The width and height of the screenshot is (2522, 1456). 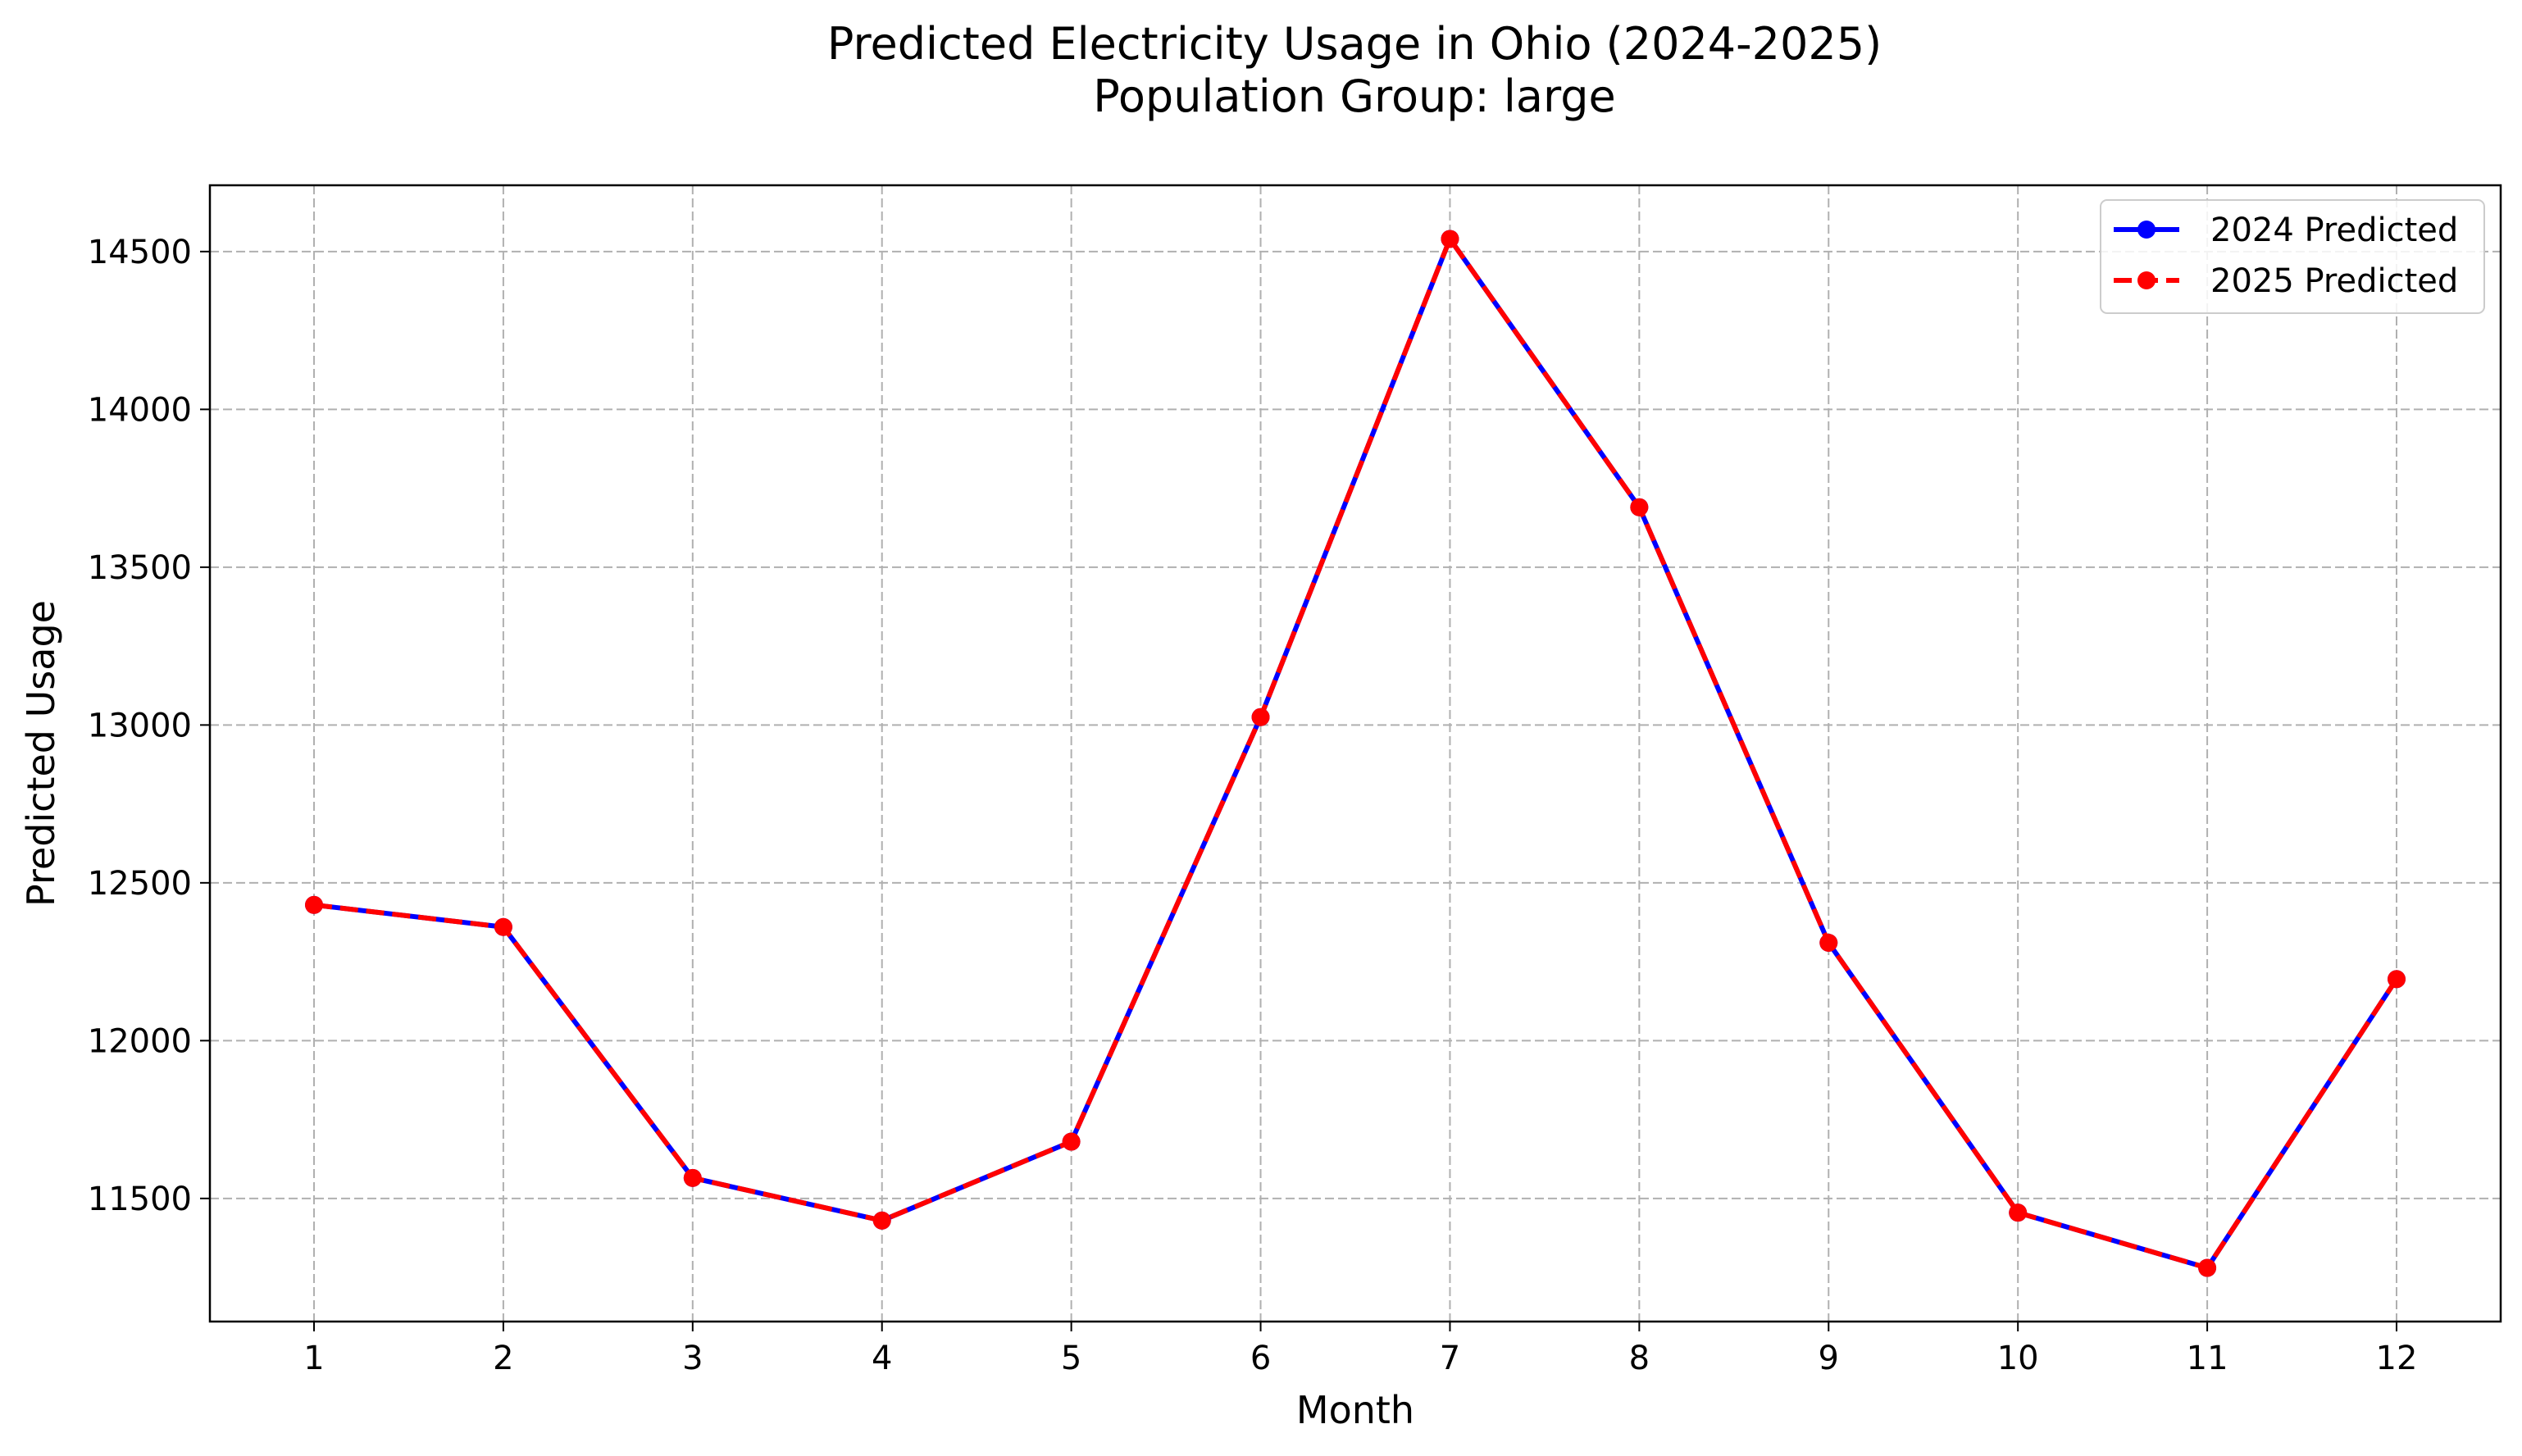 What do you see at coordinates (2286, 256) in the screenshot?
I see `legend-items: 2024 Predicted 2025 Predicted` at bounding box center [2286, 256].